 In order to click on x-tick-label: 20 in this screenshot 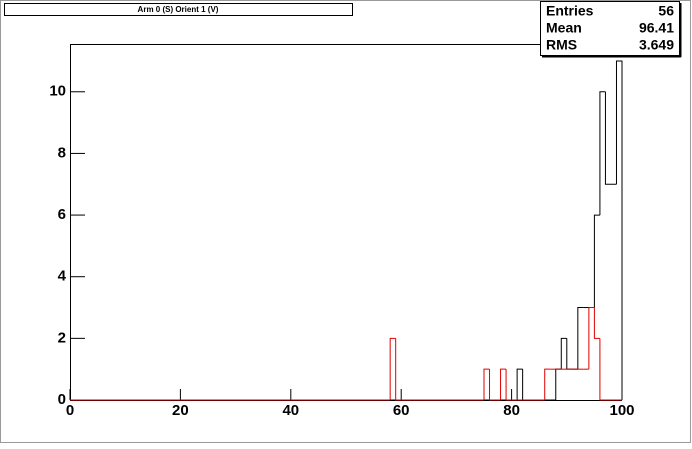, I will do `click(180, 410)`.